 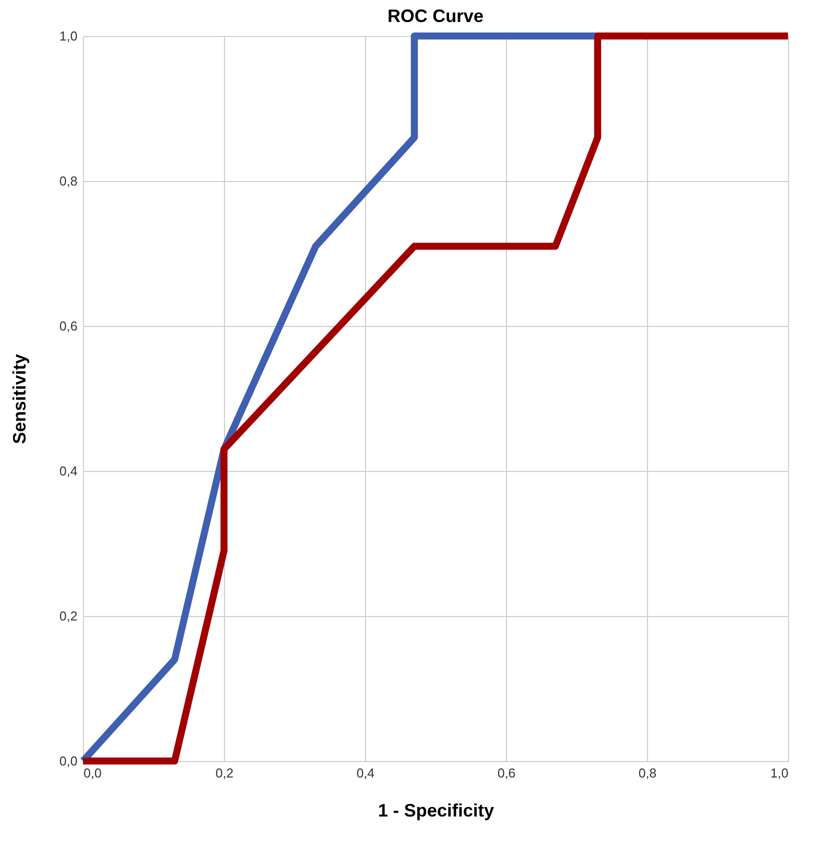 I want to click on y-tick-label: 0,6, so click(x=68, y=326).